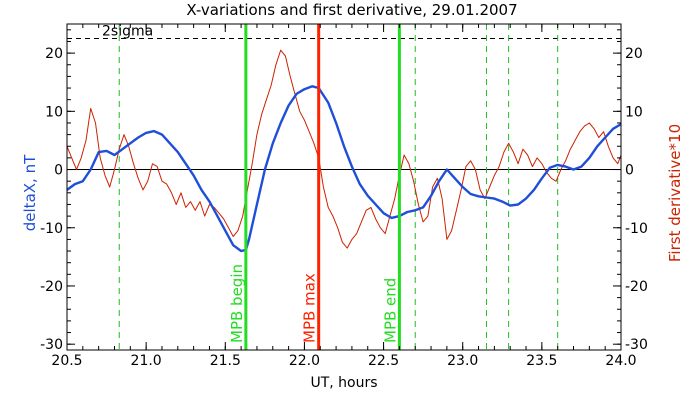 The image size is (700, 400). What do you see at coordinates (620, 361) in the screenshot?
I see `x-tick-label: 24.0` at bounding box center [620, 361].